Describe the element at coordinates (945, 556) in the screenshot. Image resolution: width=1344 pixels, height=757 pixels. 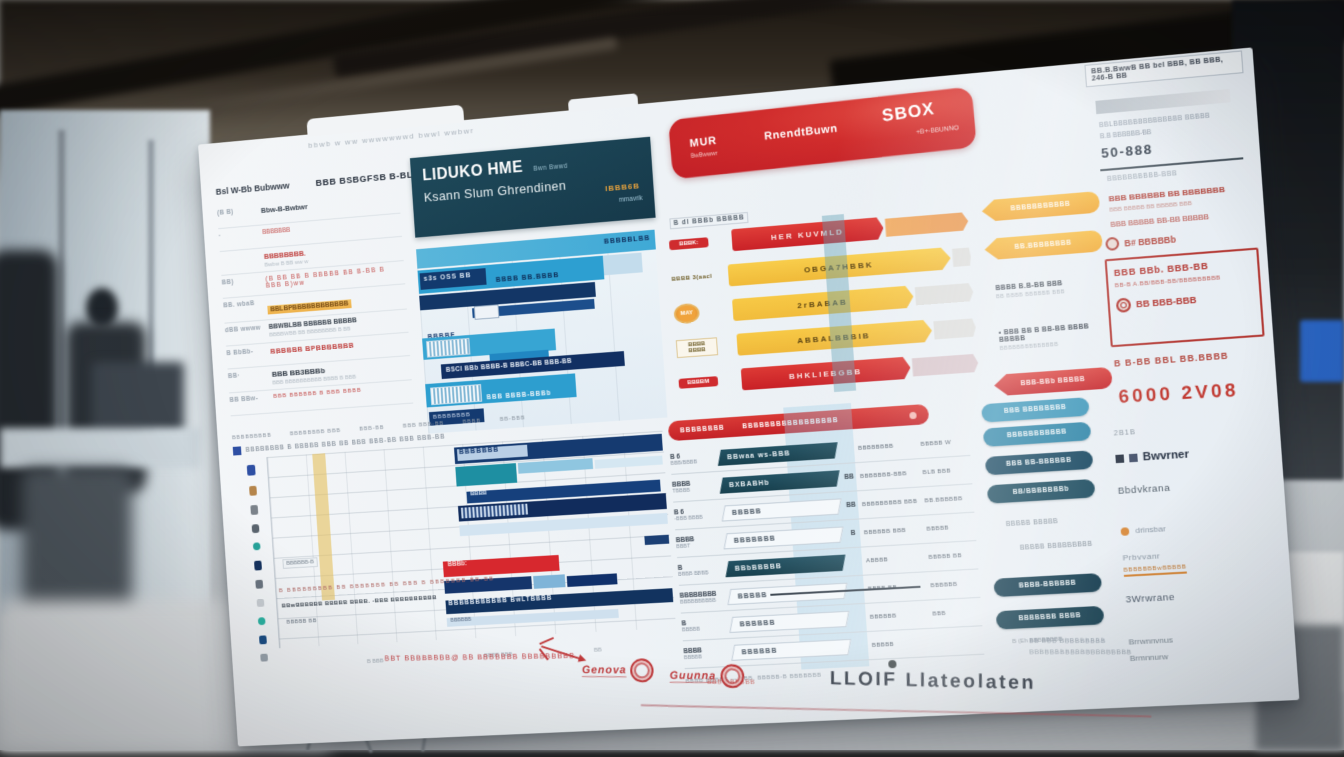
I see `cell: BBBBB BB` at that location.